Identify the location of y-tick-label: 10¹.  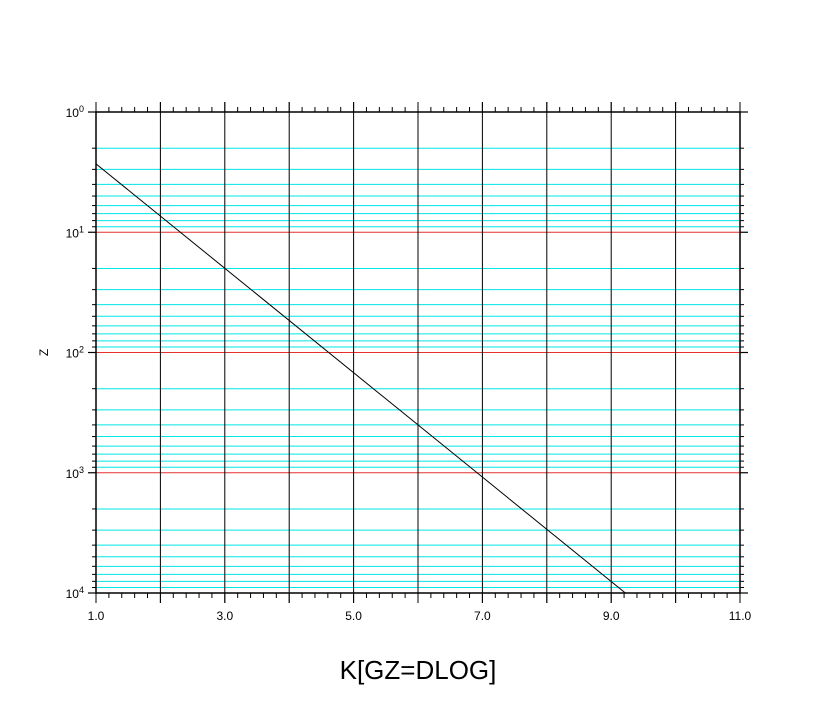
(75, 232).